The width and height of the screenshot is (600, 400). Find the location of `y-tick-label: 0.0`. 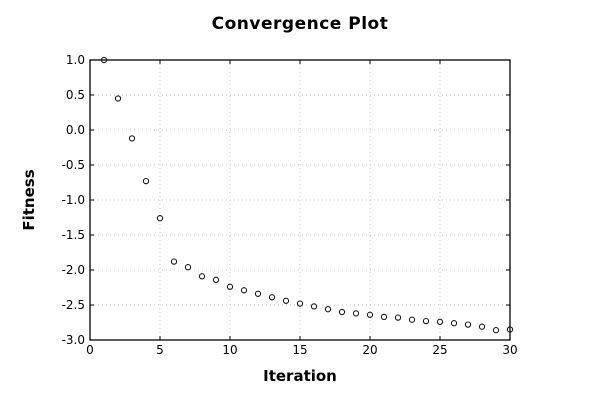

y-tick-label: 0.0 is located at coordinates (75, 130).